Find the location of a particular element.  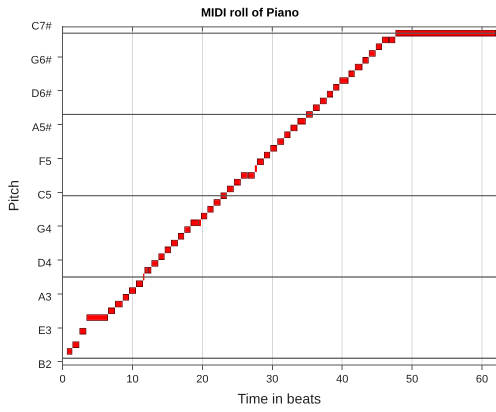

x-tick-label: 10 is located at coordinates (132, 380).